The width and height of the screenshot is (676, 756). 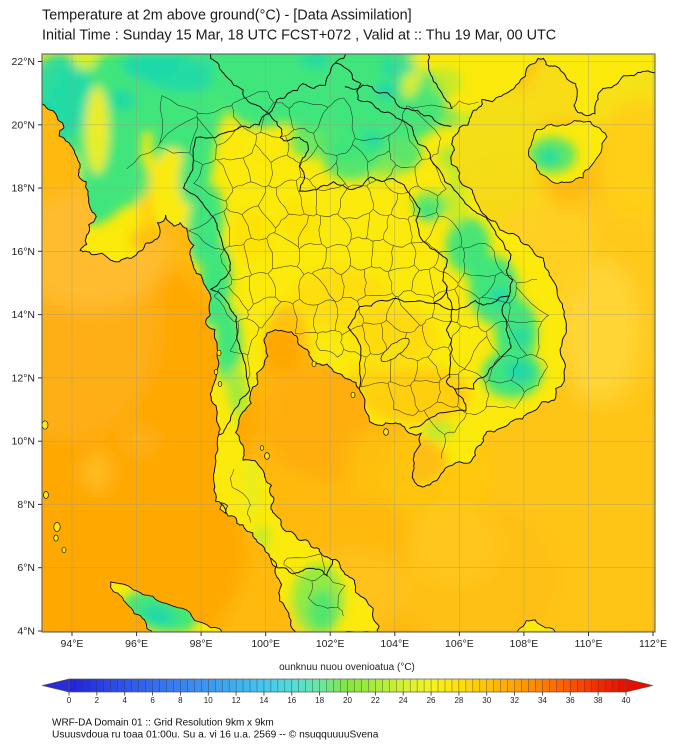 What do you see at coordinates (375, 700) in the screenshot?
I see `svg-text: 22` at bounding box center [375, 700].